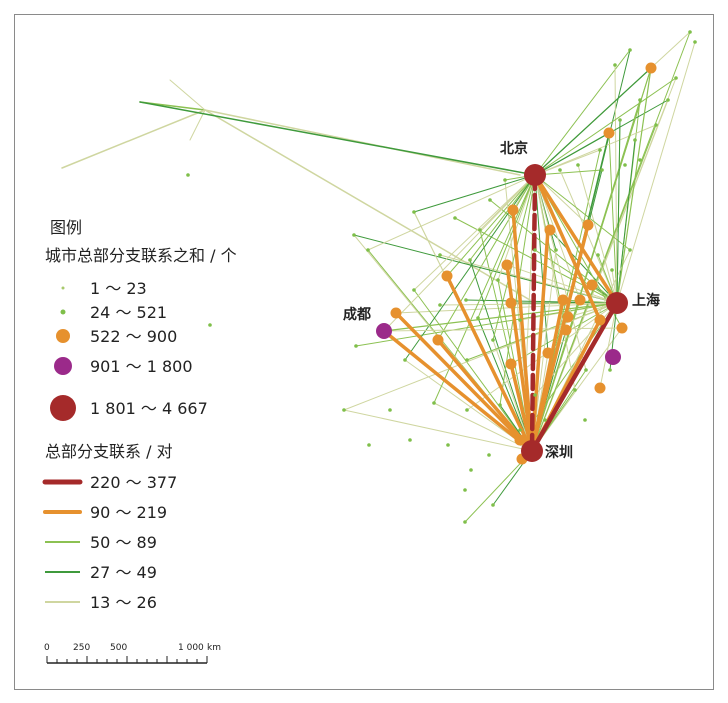 The image size is (728, 703). I want to click on legend-node-label-5: 1 801 ～ 4 667, so click(149, 408).